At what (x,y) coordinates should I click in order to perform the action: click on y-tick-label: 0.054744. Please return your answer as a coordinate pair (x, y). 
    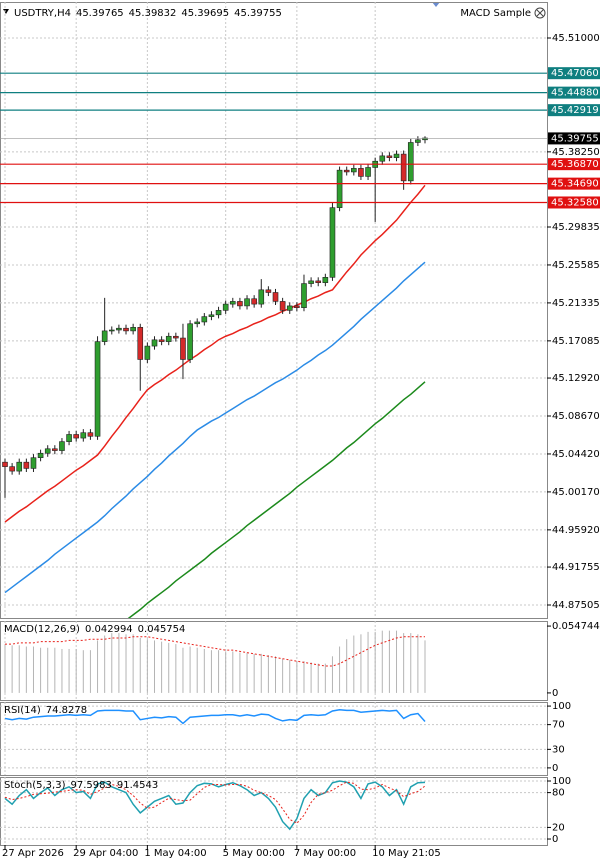
    Looking at the image, I should click on (576, 626).